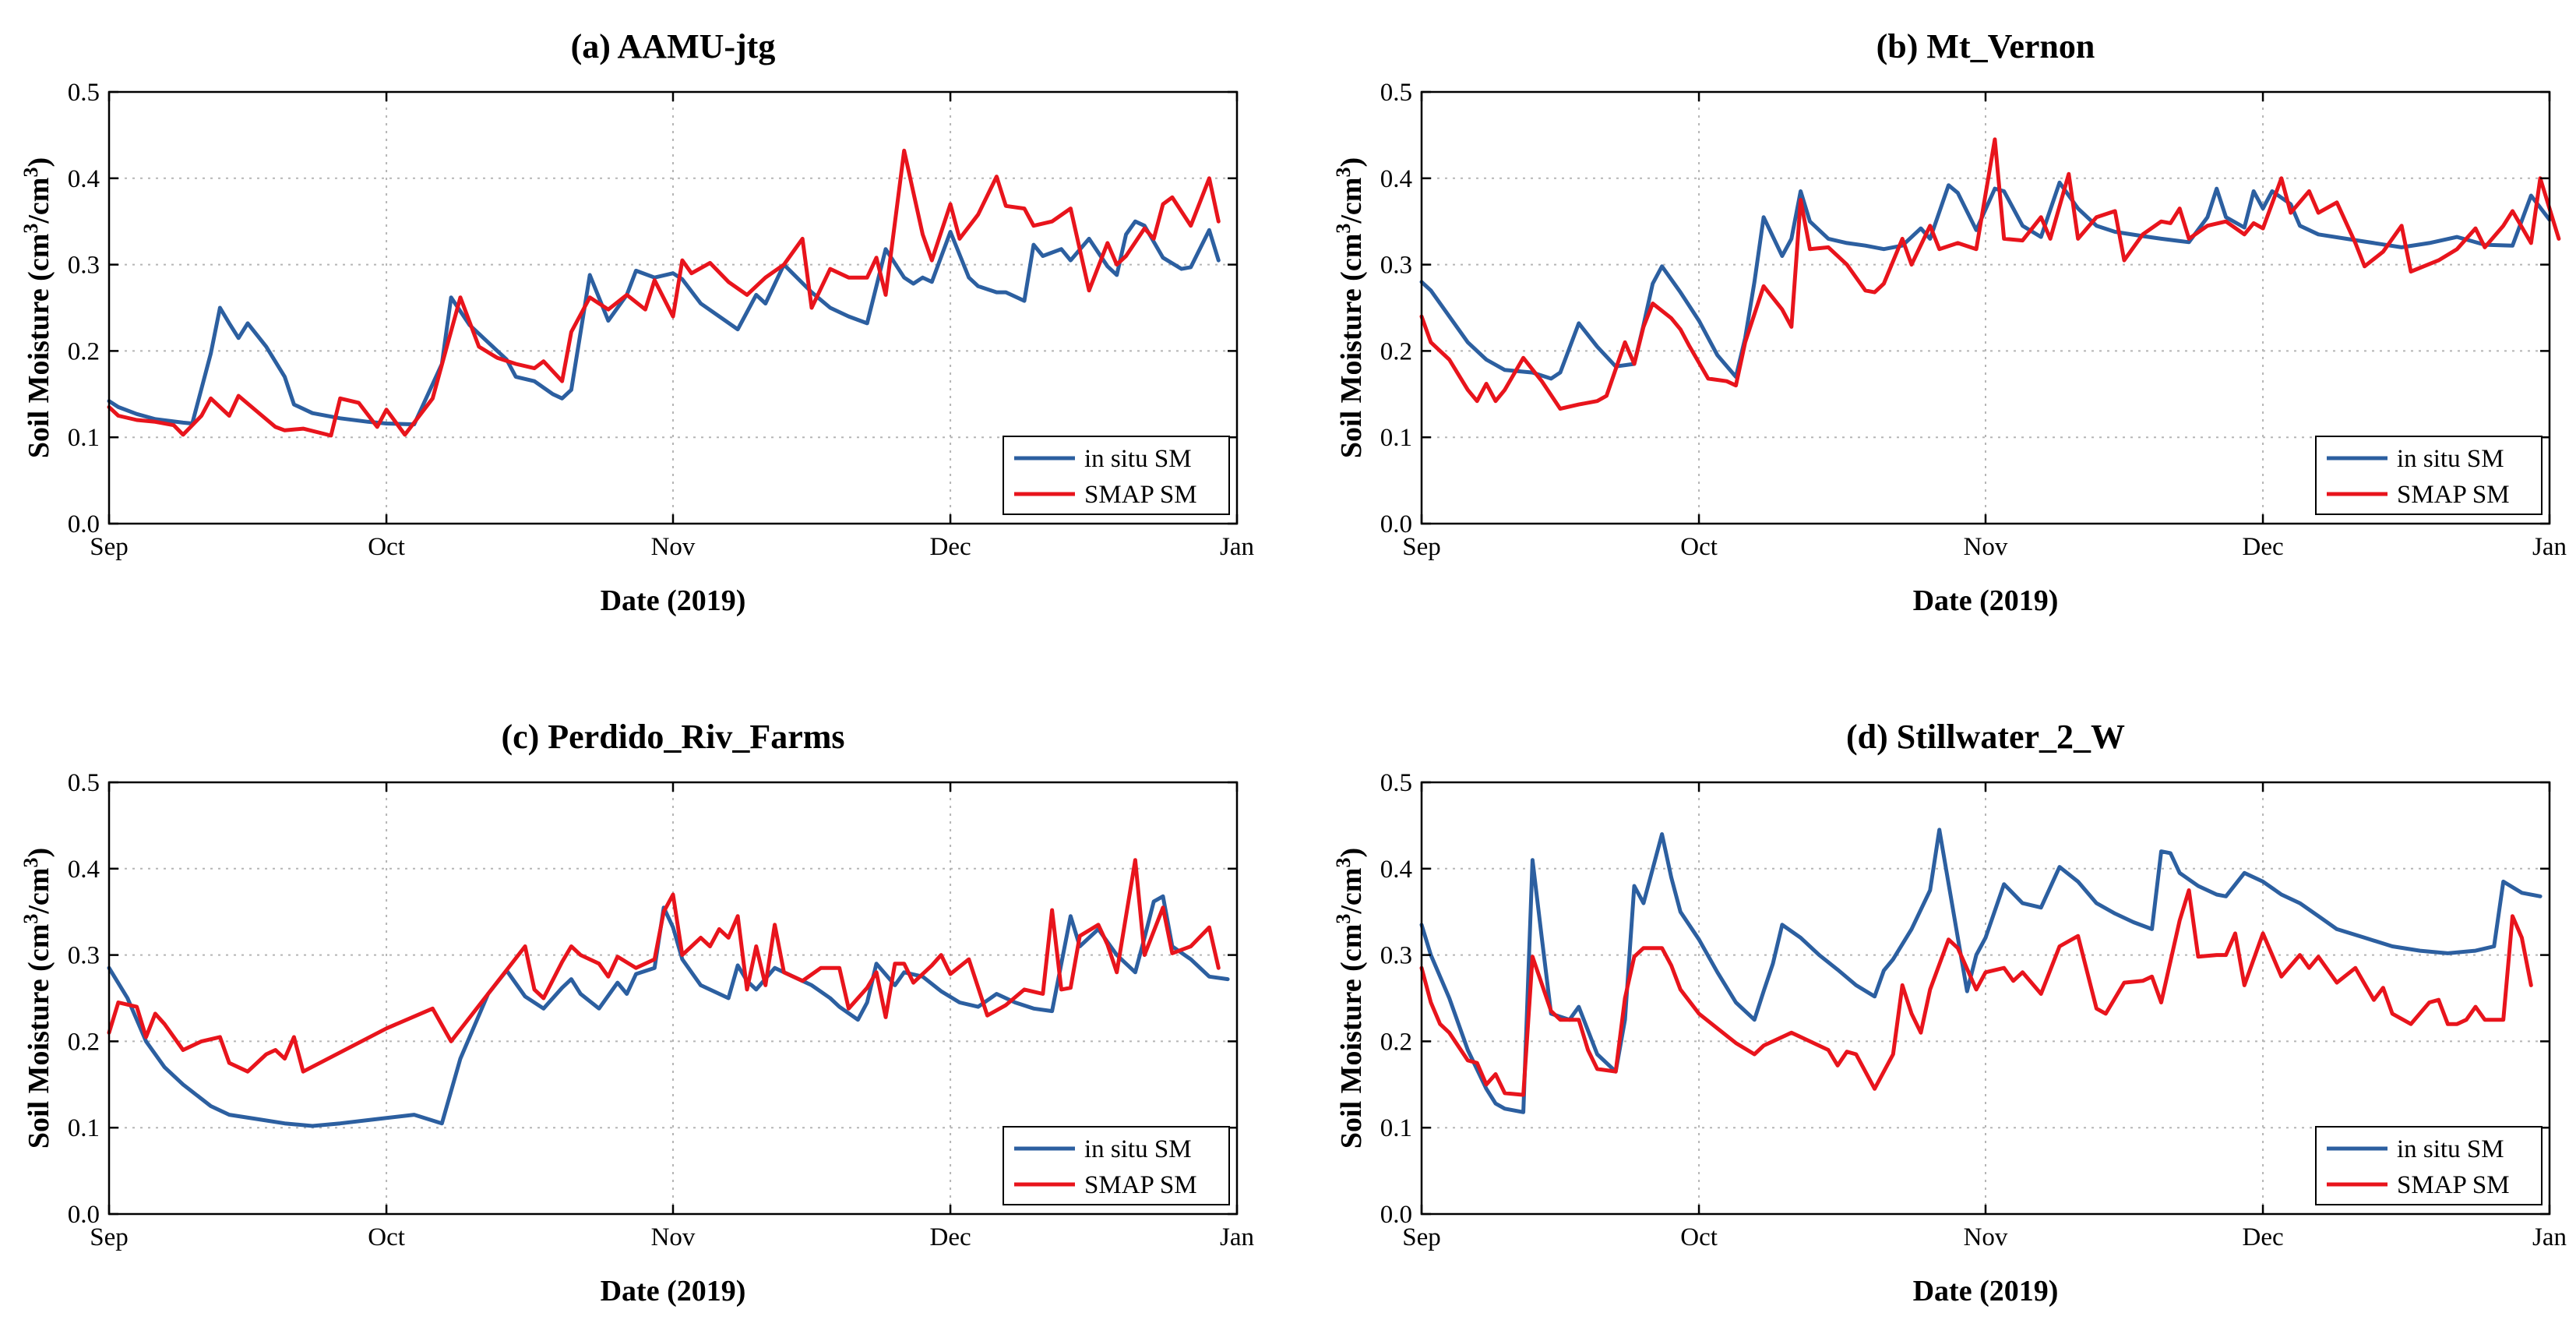  Describe the element at coordinates (672, 737) in the screenshot. I see `chart-title: (c) Perdido_Riv_Farms` at that location.